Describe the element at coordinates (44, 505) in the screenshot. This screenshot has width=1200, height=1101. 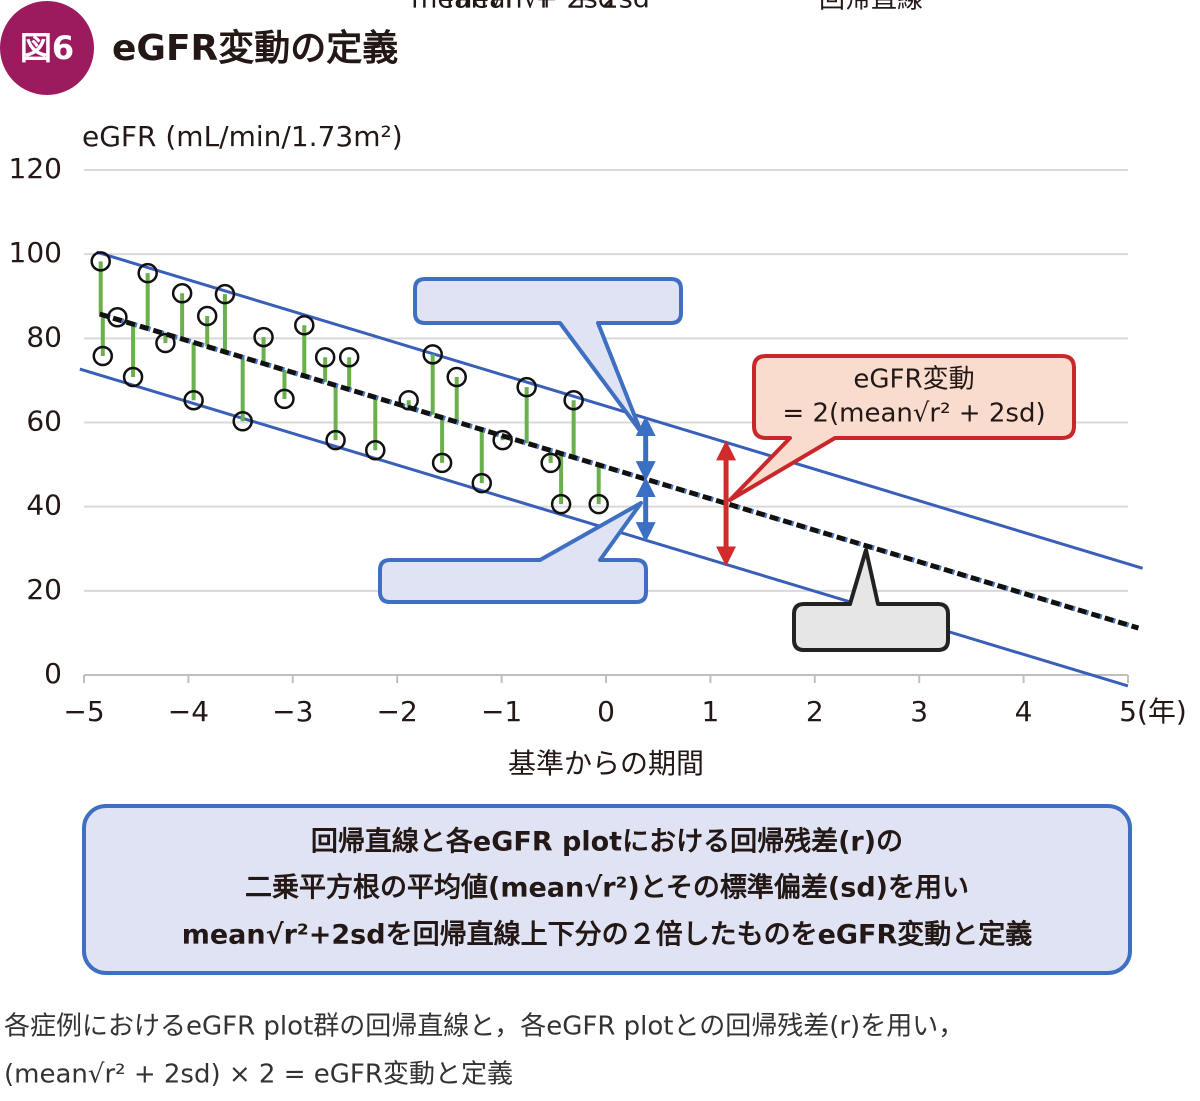
I see `y-tick-label: 40` at that location.